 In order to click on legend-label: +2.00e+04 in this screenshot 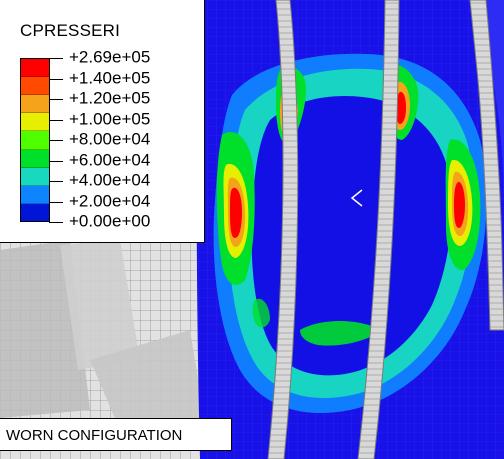, I will do `click(110, 201)`.